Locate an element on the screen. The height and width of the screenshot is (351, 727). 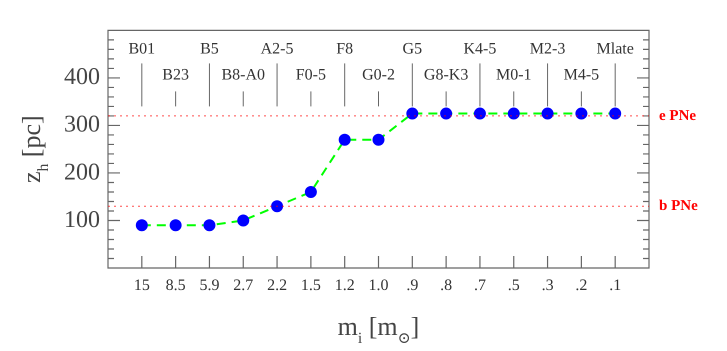
x-tick-label: .2 is located at coordinates (581, 285).